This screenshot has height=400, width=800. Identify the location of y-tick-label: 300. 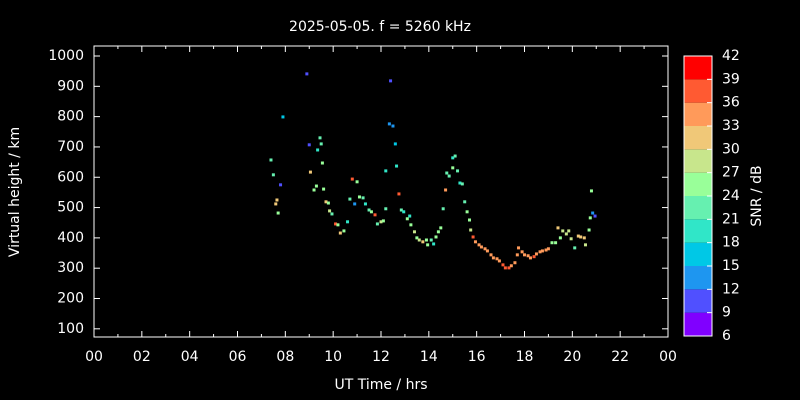
(70, 268).